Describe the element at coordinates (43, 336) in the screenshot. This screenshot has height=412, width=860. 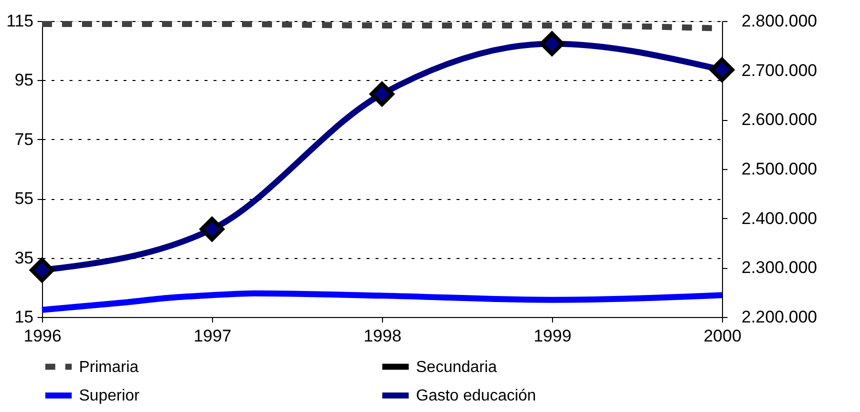
I see `x-tick-label: 1996` at that location.